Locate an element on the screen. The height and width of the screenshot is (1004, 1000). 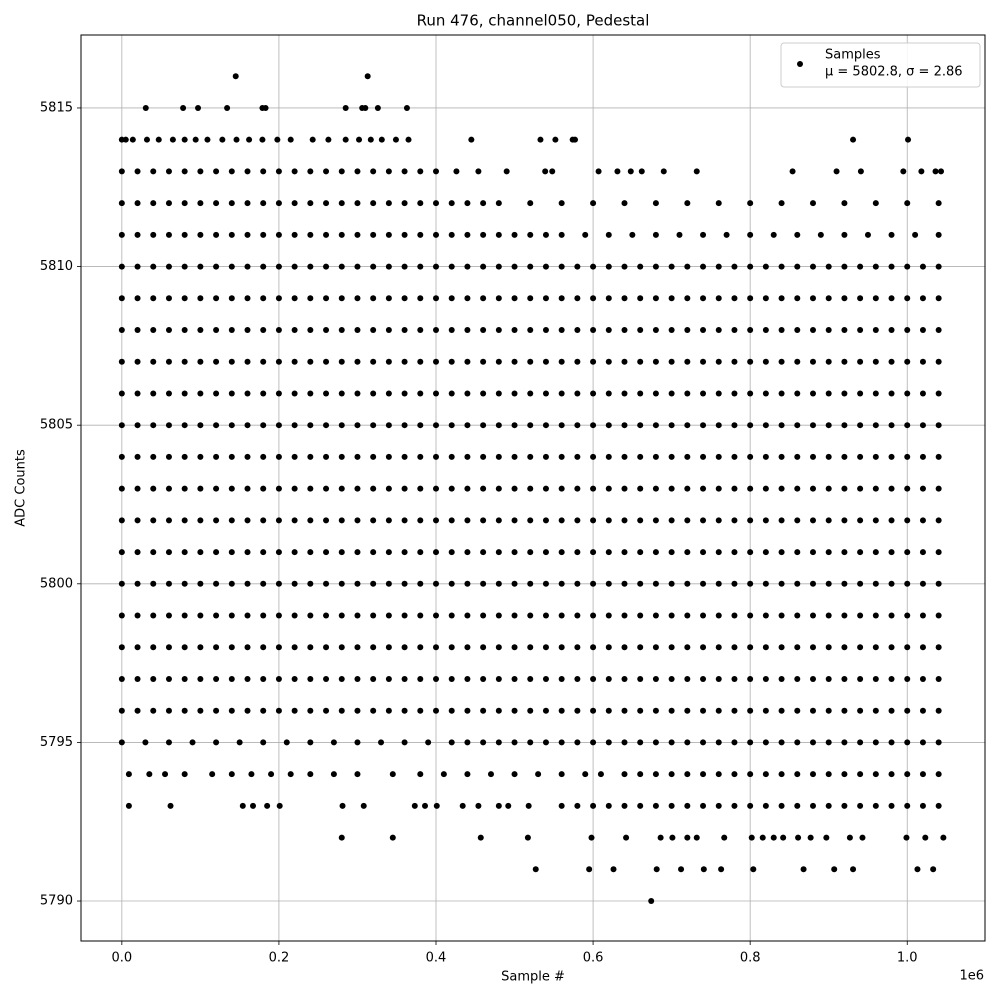
legend: Samples μ = 5802.8, σ = 2.86 is located at coordinates (880, 65).